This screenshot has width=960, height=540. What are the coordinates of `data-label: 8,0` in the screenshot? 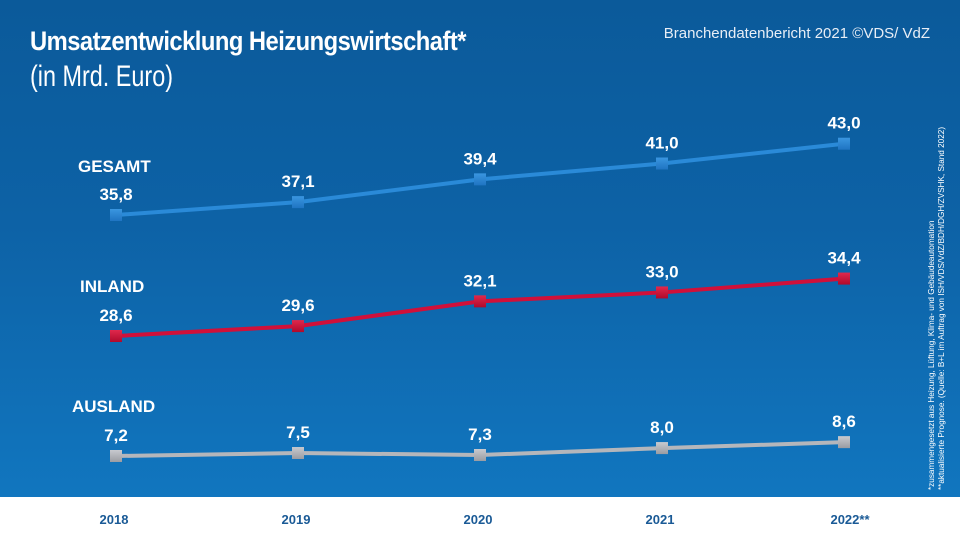 It's located at (662, 427).